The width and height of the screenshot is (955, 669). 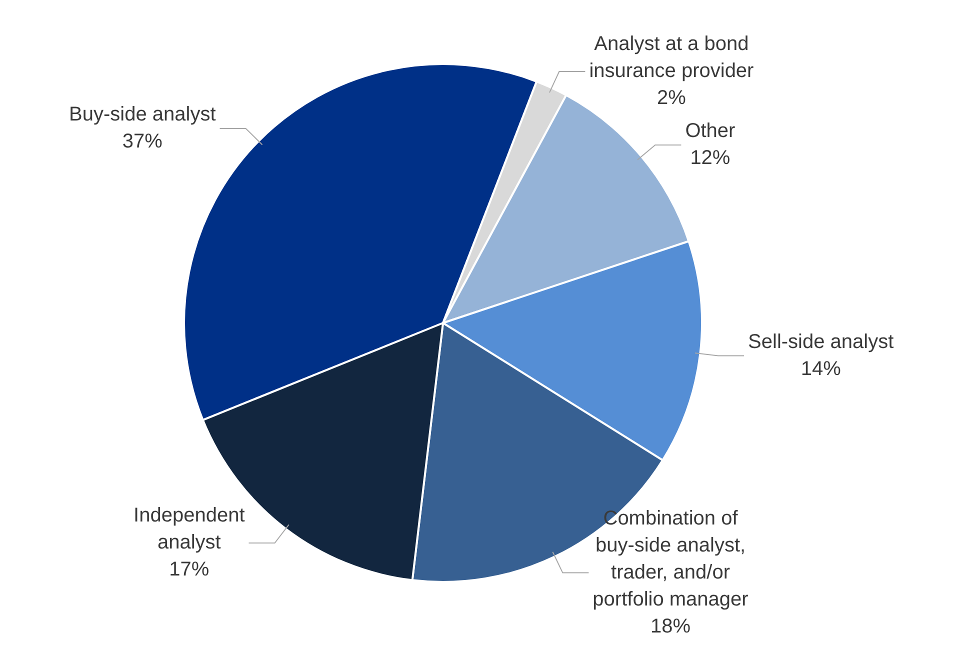 What do you see at coordinates (710, 131) in the screenshot?
I see `slice-label: Other` at bounding box center [710, 131].